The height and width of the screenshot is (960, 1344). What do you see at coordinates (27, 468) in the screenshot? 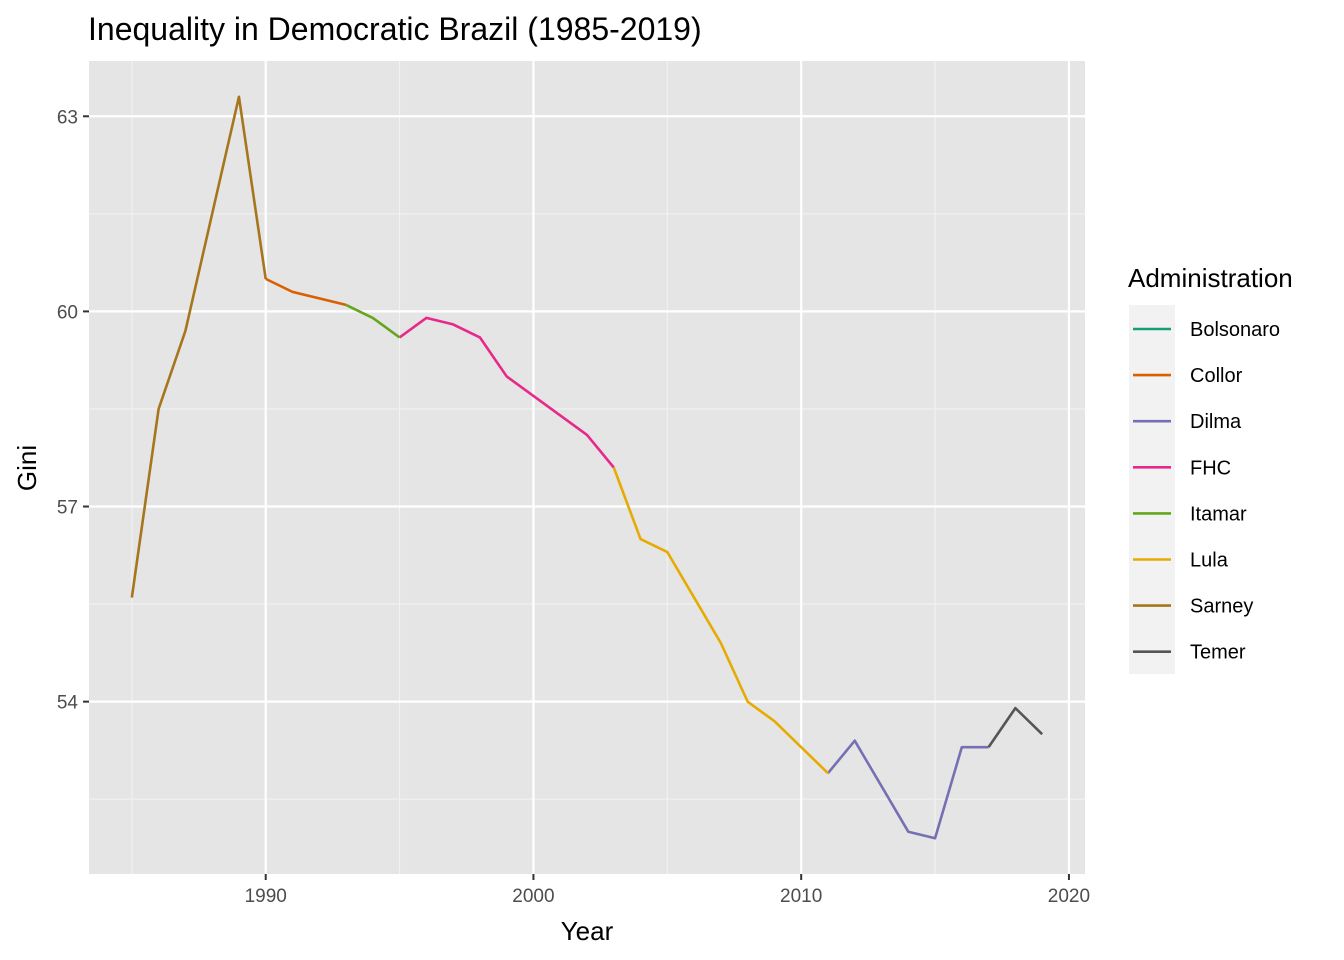
I see `y-axis-title: Gini` at bounding box center [27, 468].